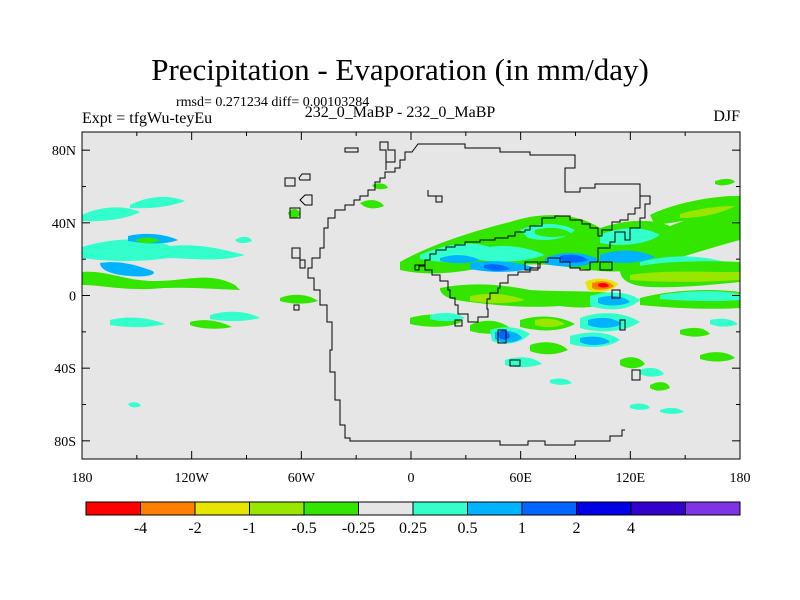 This screenshot has height=600, width=800. I want to click on y-tick-label: 80S, so click(65, 442).